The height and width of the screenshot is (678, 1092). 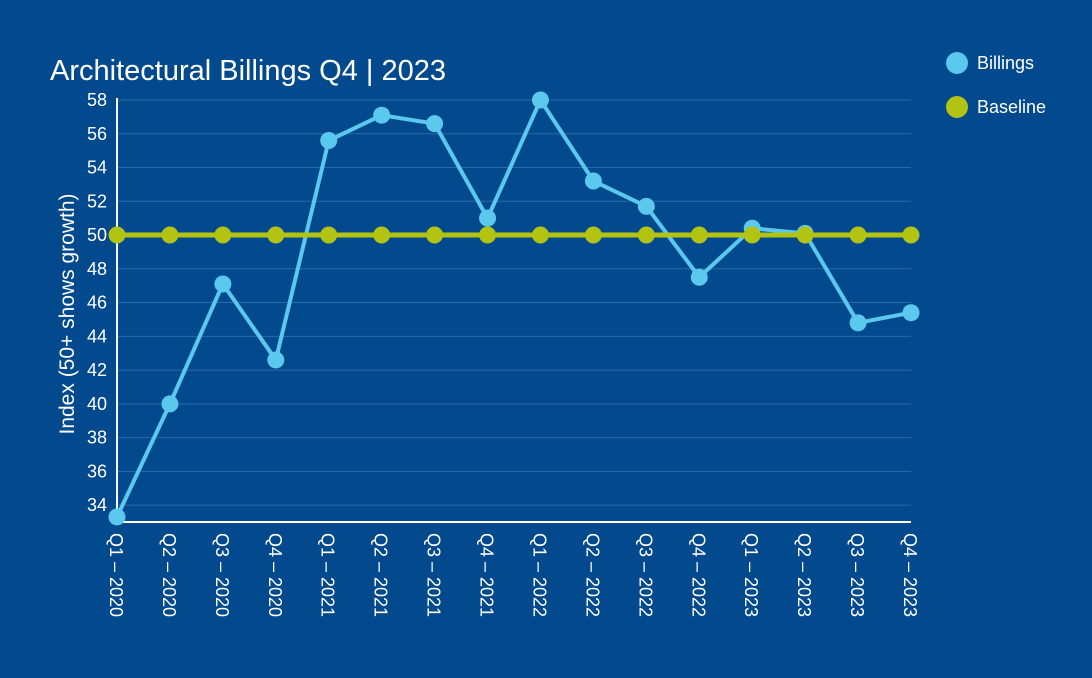 What do you see at coordinates (857, 575) in the screenshot?
I see `x-tick-label: Q3 – 2023` at bounding box center [857, 575].